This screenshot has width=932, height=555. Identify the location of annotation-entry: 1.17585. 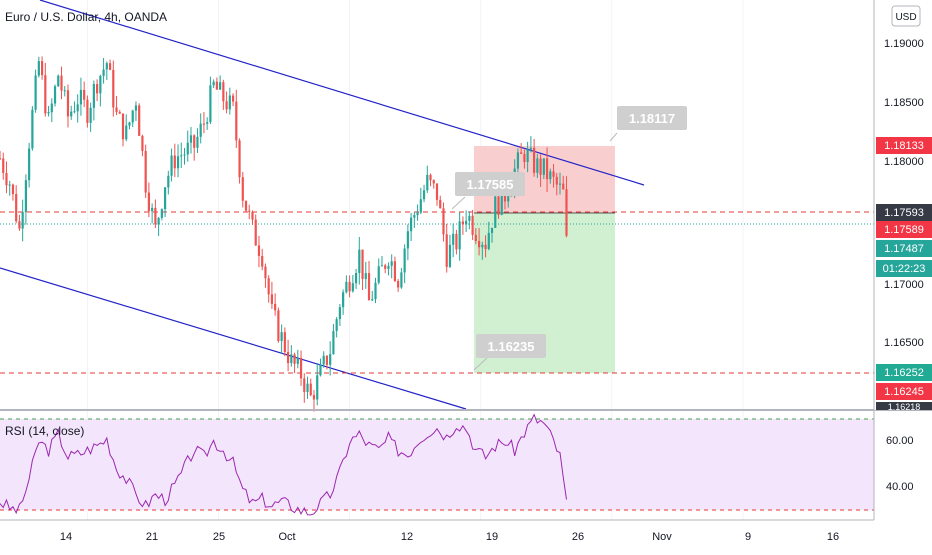
(488, 191).